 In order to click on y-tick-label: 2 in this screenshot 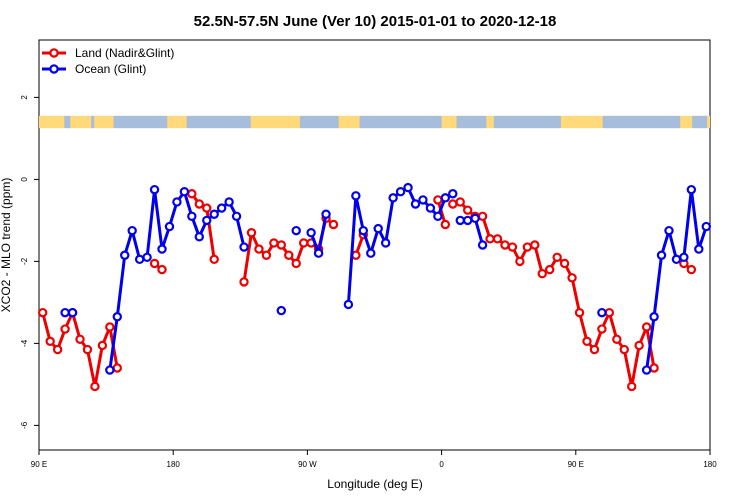, I will do `click(24, 97)`.